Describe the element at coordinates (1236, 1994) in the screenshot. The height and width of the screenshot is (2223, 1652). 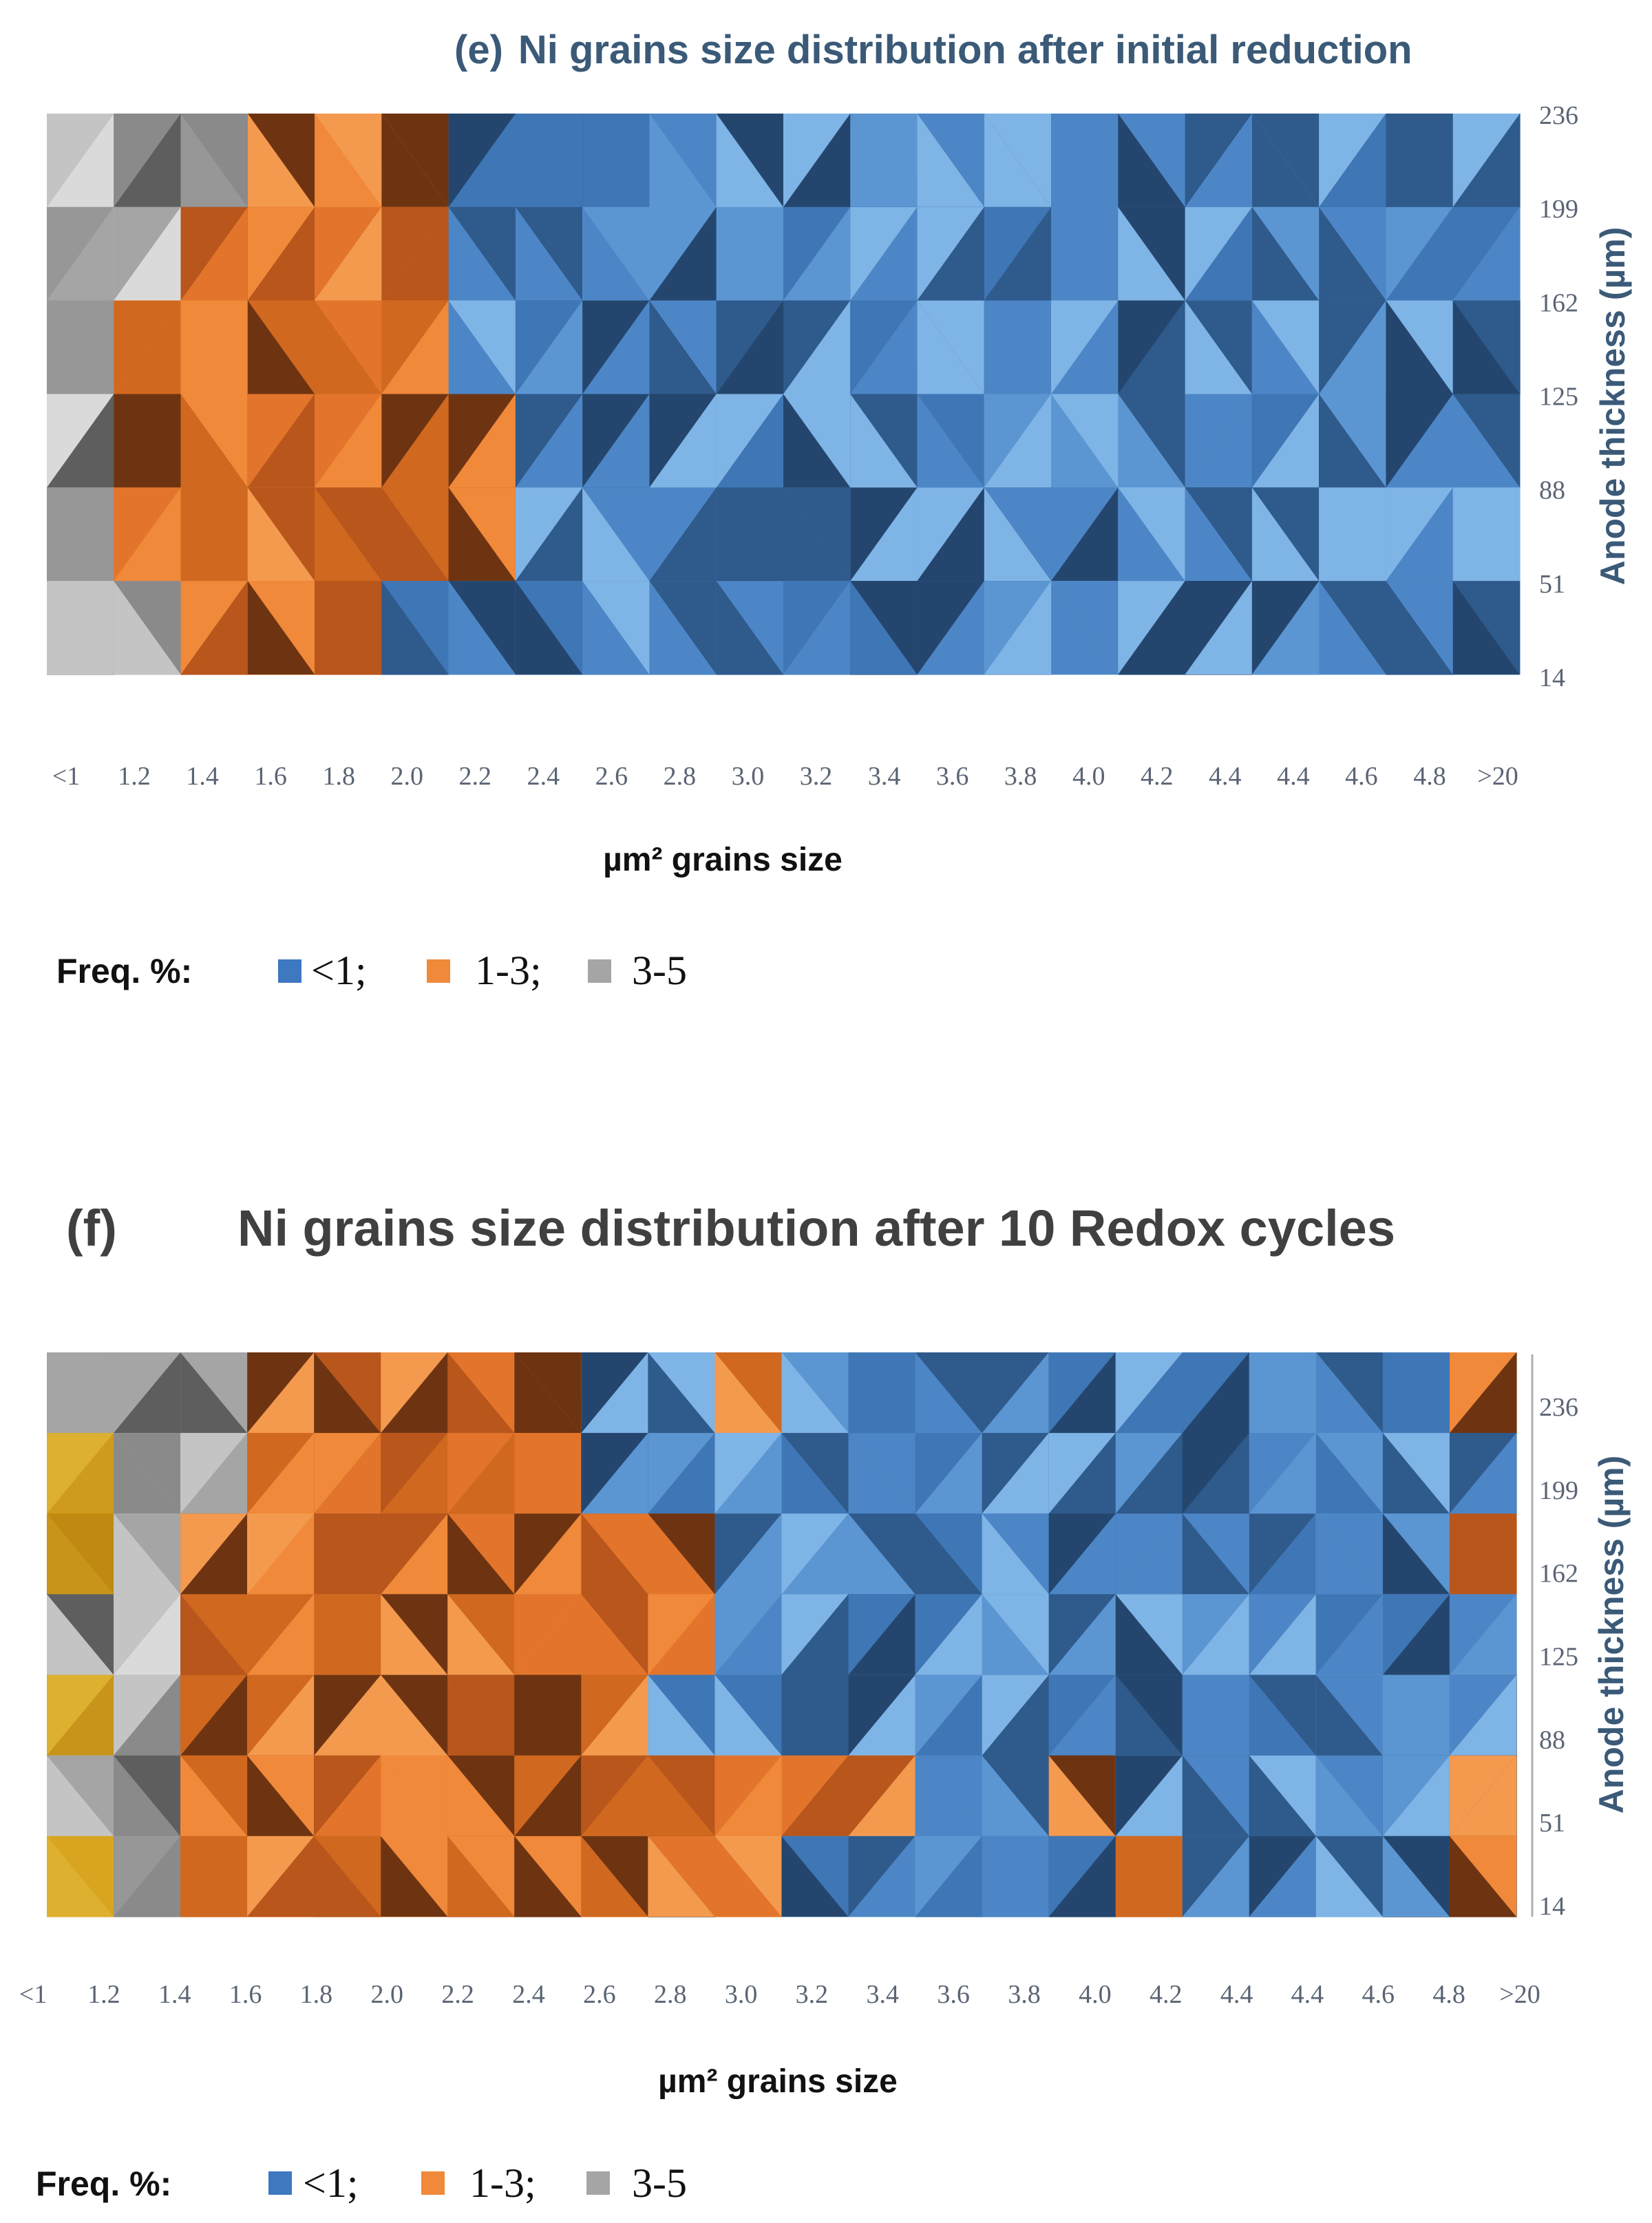
I see `panel-f-x-tick: 4.4` at that location.